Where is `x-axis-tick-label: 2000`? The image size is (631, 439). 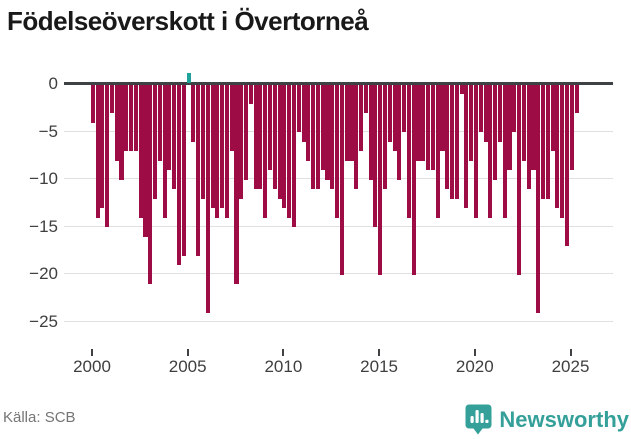 x-axis-tick-label: 2000 is located at coordinates (92, 366).